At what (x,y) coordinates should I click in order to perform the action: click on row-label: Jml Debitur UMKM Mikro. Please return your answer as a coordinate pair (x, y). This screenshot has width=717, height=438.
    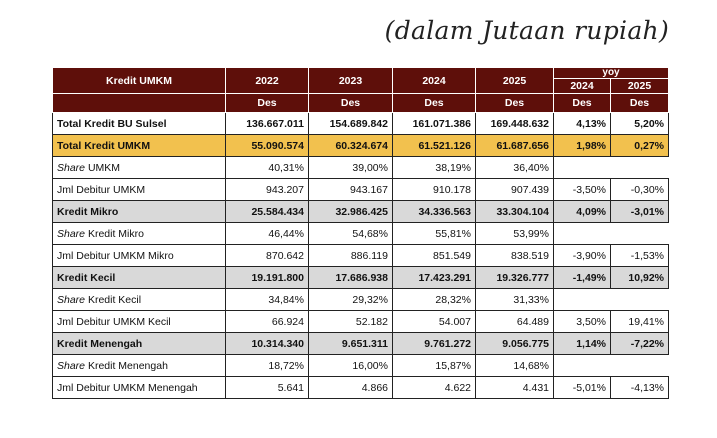
    Looking at the image, I should click on (139, 255).